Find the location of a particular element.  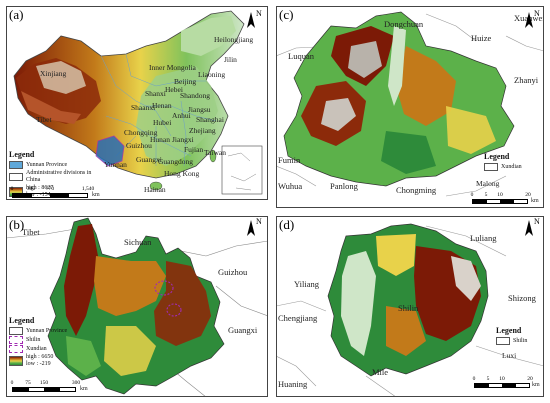

legend-c-row: Xundian is located at coordinates (513, 167).